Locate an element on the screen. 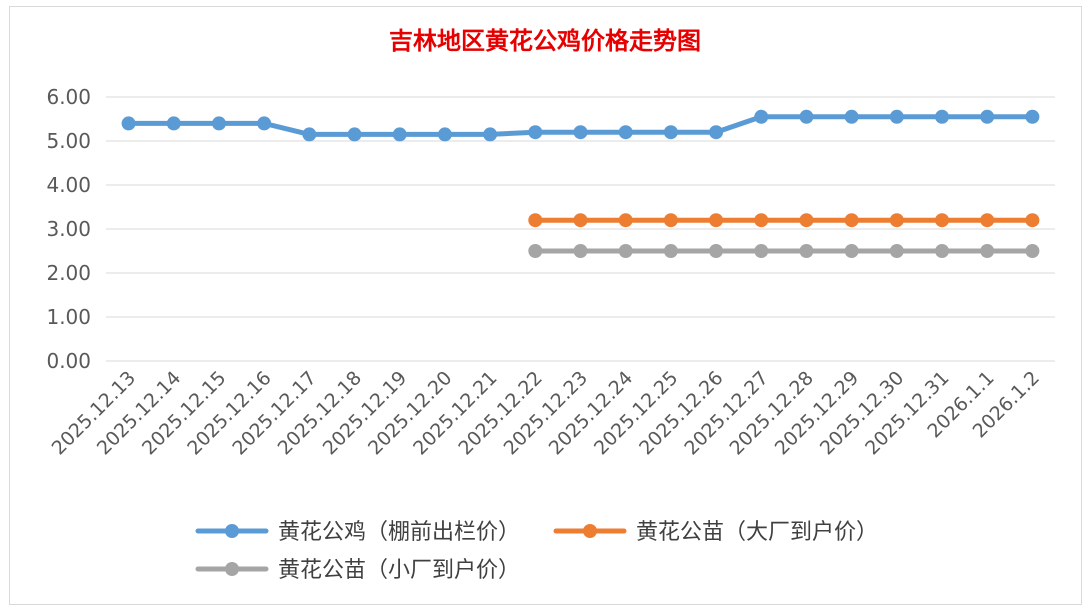  y-tick-label: 3.00 is located at coordinates (68, 229).